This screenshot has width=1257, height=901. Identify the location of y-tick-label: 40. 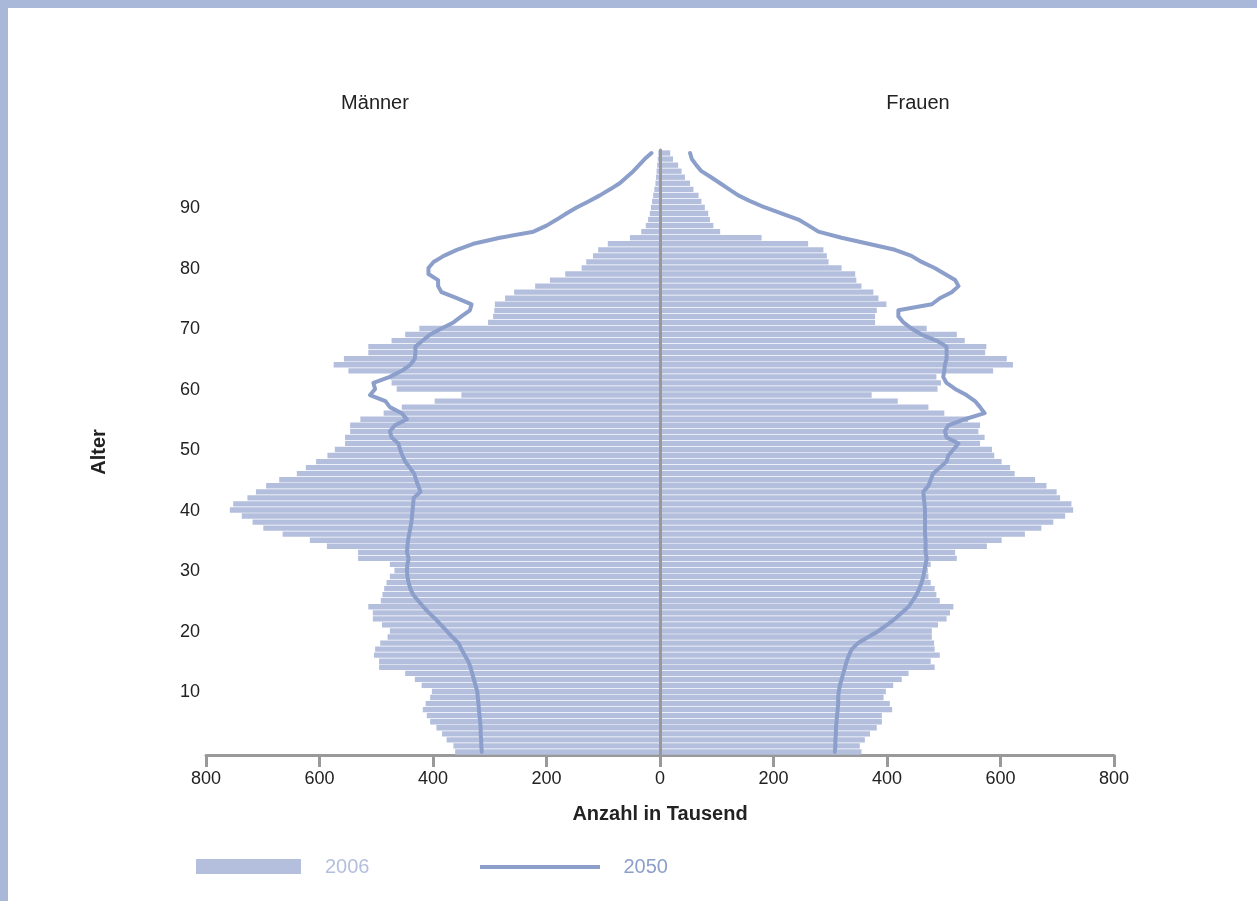
(189, 509).